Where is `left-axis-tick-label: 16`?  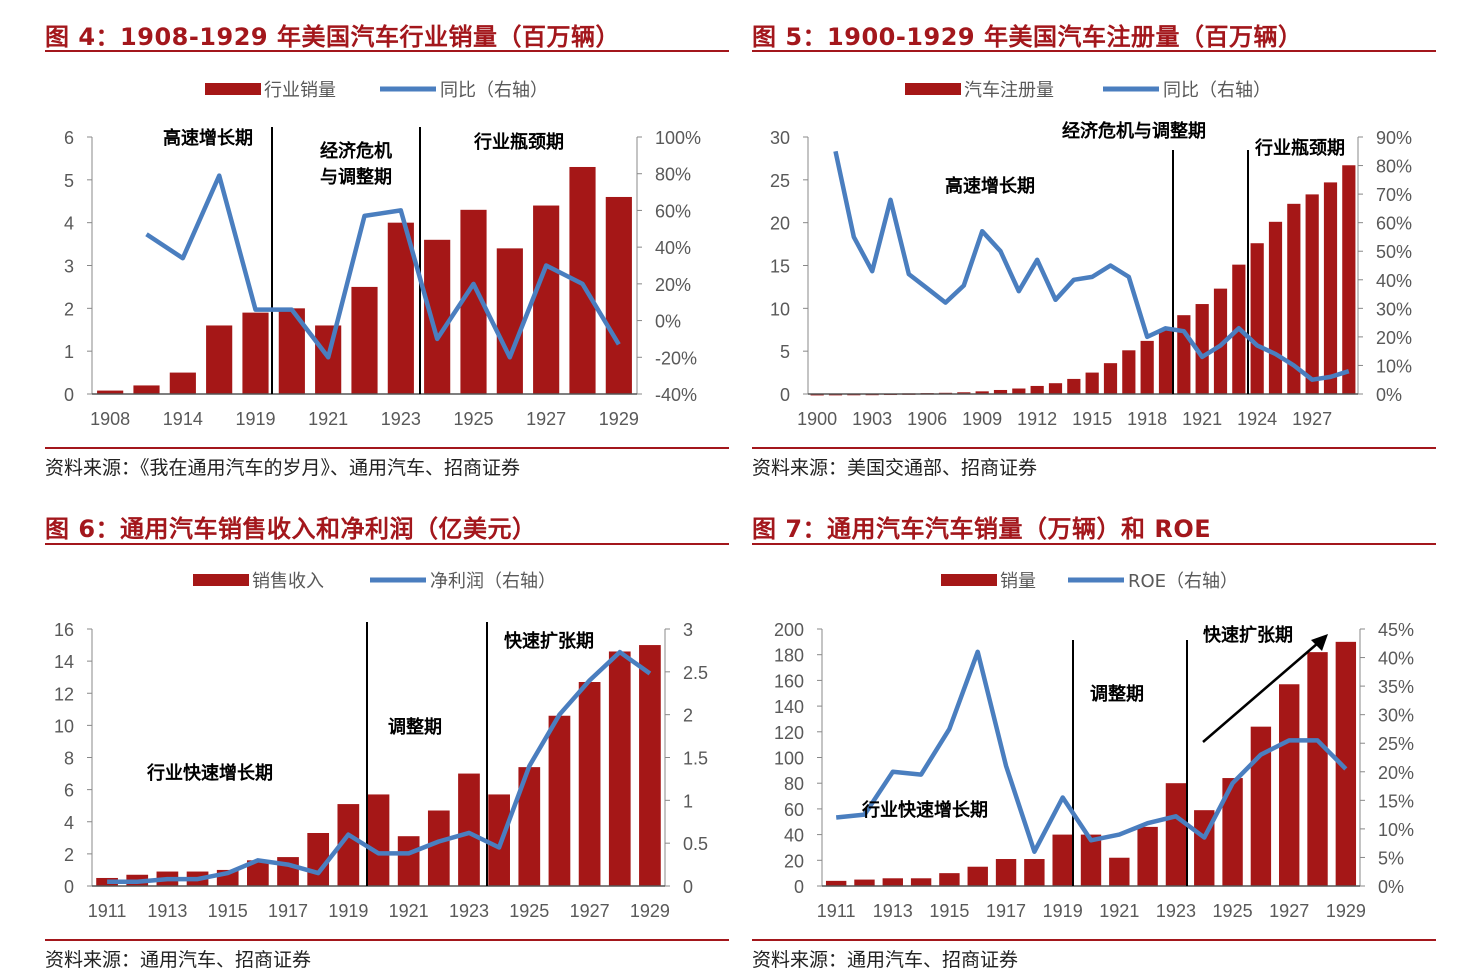 left-axis-tick-label: 16 is located at coordinates (64, 630).